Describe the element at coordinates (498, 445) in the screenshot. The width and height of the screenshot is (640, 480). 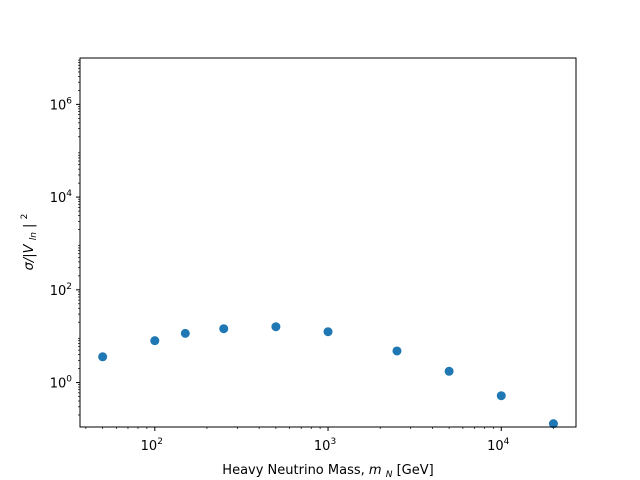
I see `x-tick-label-2: 104` at that location.